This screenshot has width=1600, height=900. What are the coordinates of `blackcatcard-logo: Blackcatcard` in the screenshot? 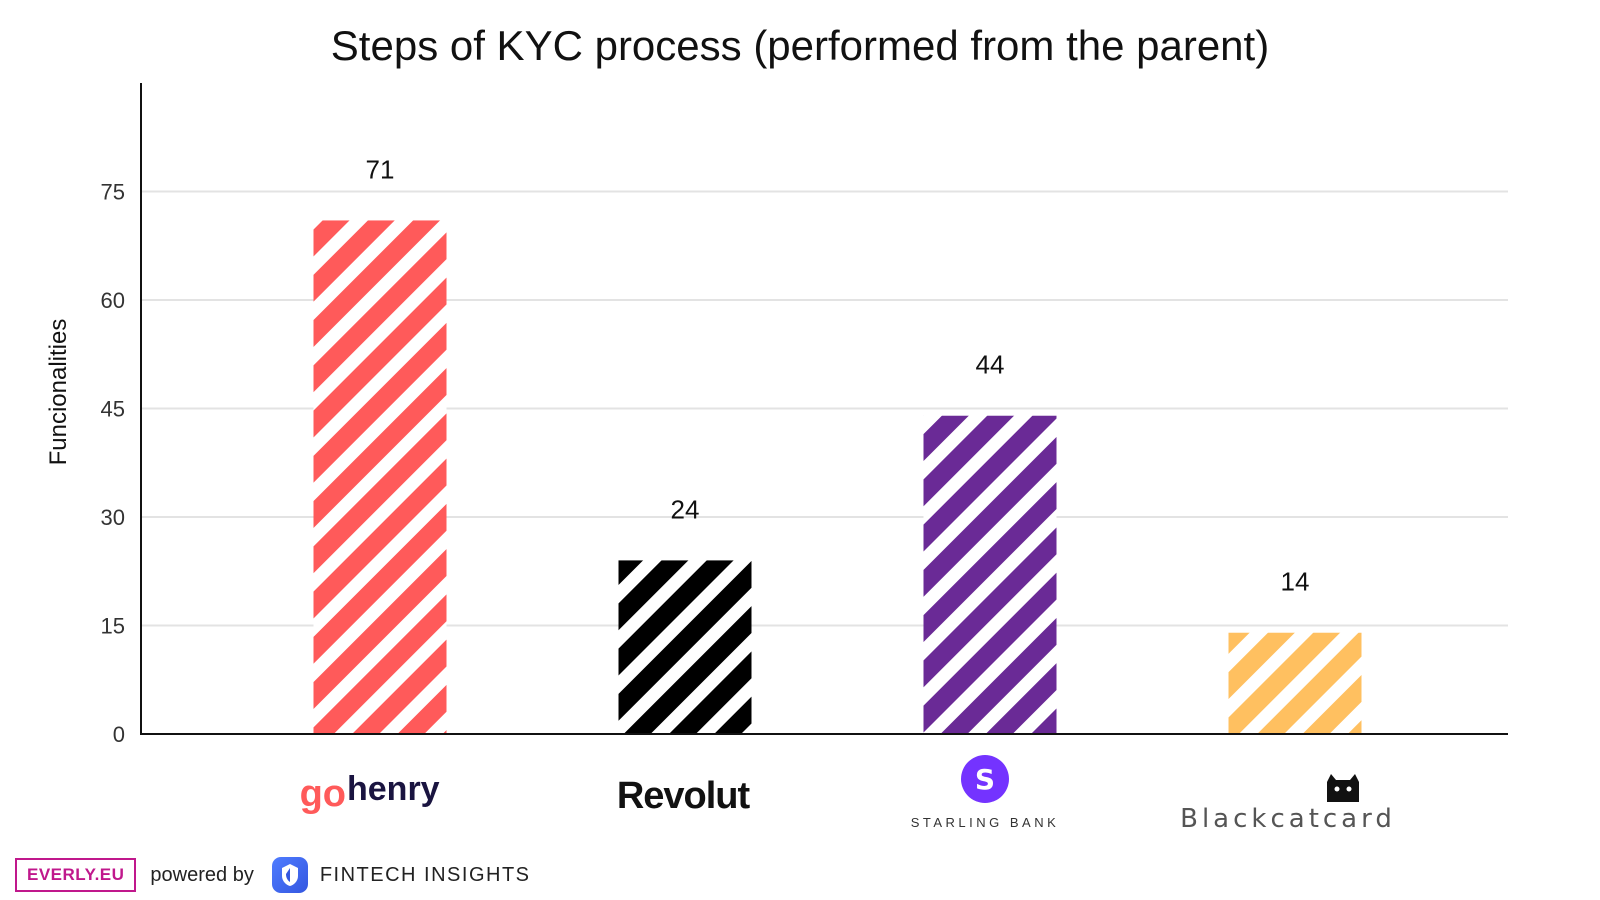 It's located at (1288, 804).